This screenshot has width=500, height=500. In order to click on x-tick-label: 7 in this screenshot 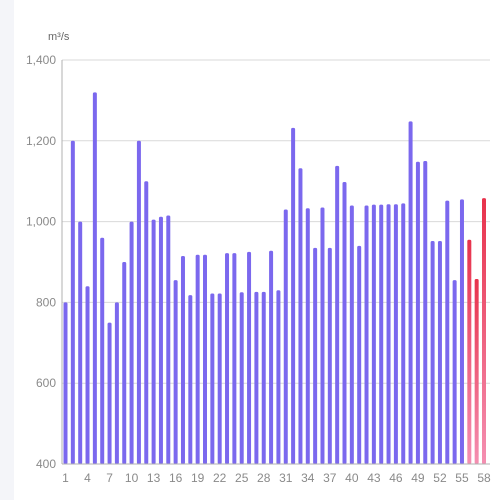, I will do `click(109, 478)`.